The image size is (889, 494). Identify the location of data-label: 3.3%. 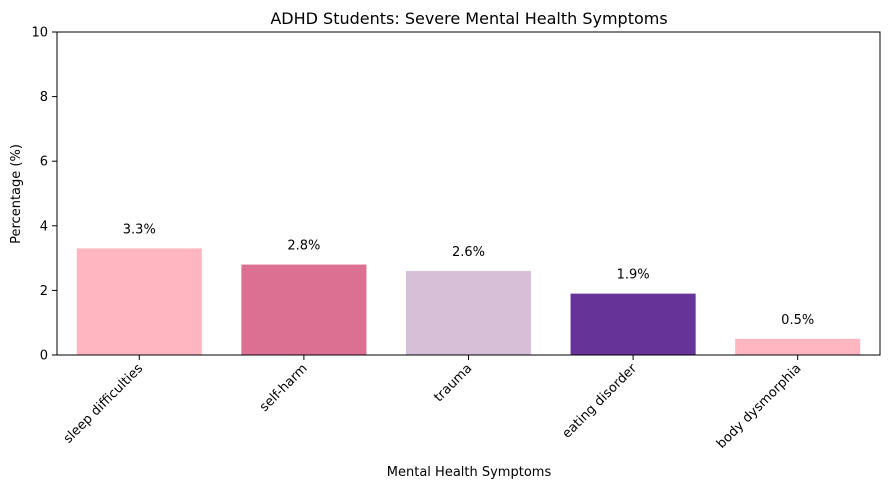
(139, 229).